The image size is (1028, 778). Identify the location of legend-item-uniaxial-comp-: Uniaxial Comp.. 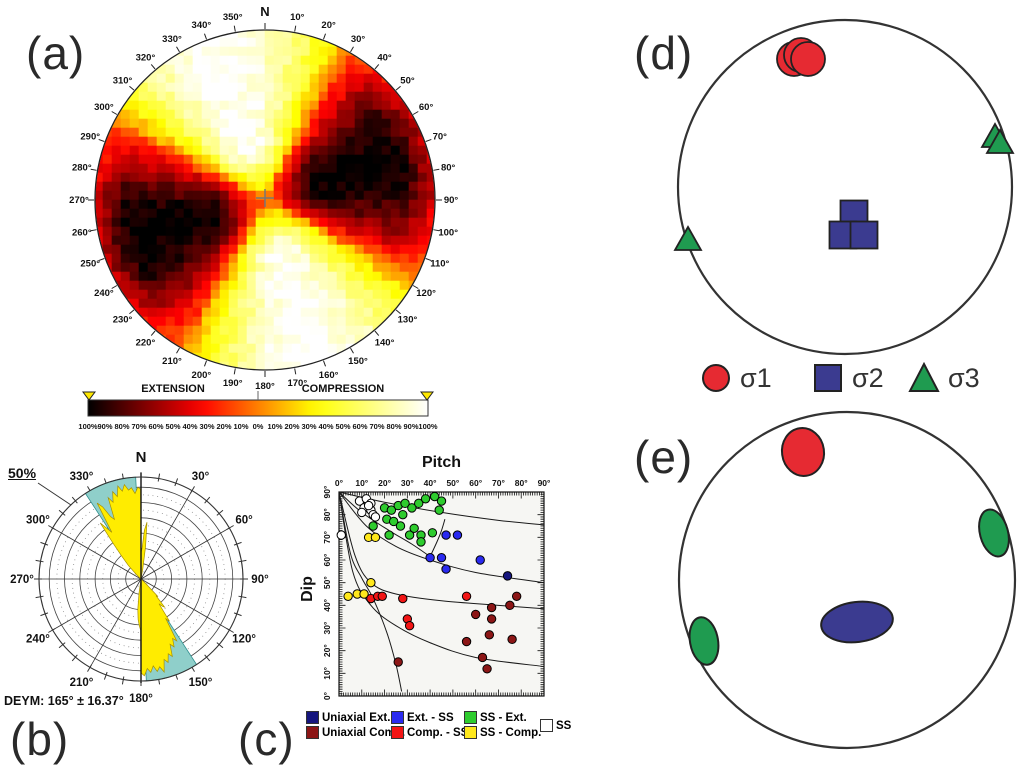
(355, 732).